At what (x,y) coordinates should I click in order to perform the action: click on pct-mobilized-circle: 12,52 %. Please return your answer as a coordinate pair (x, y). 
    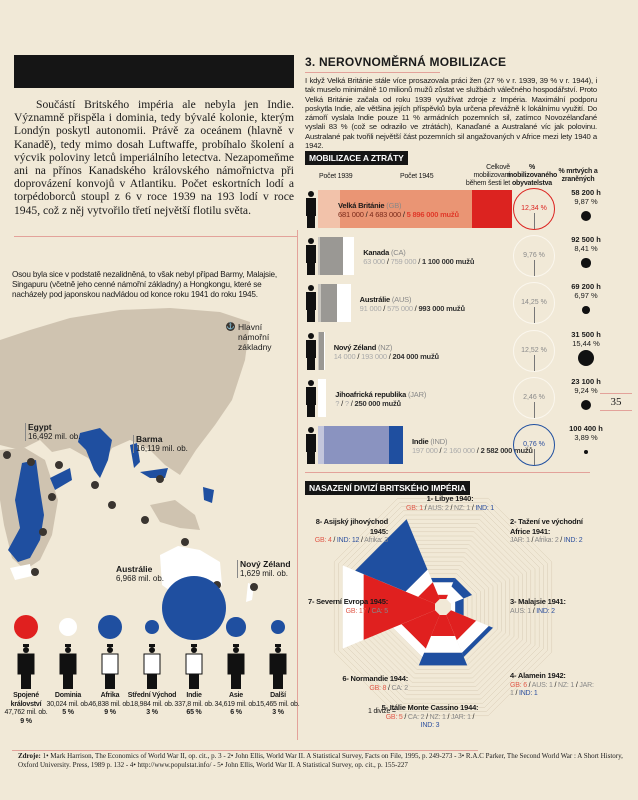
    Looking at the image, I should click on (534, 351).